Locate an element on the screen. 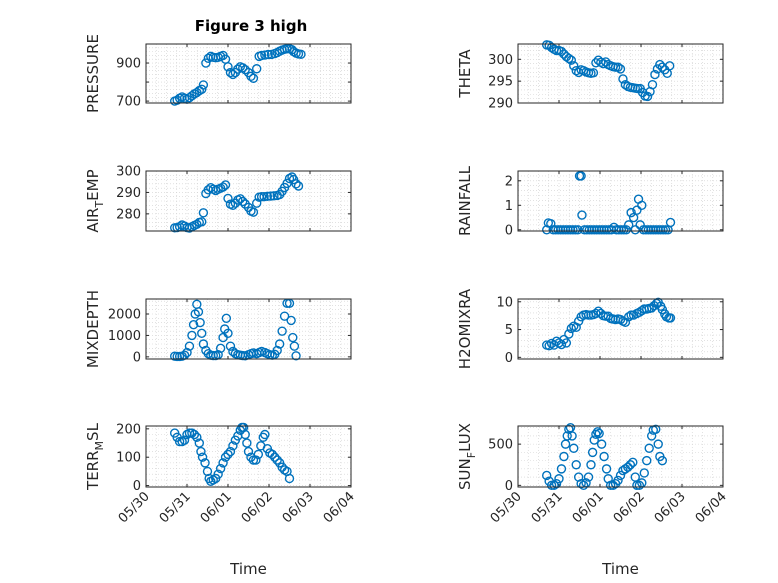 The image size is (778, 583). y-axis-label-main: SUN is located at coordinates (465, 474).